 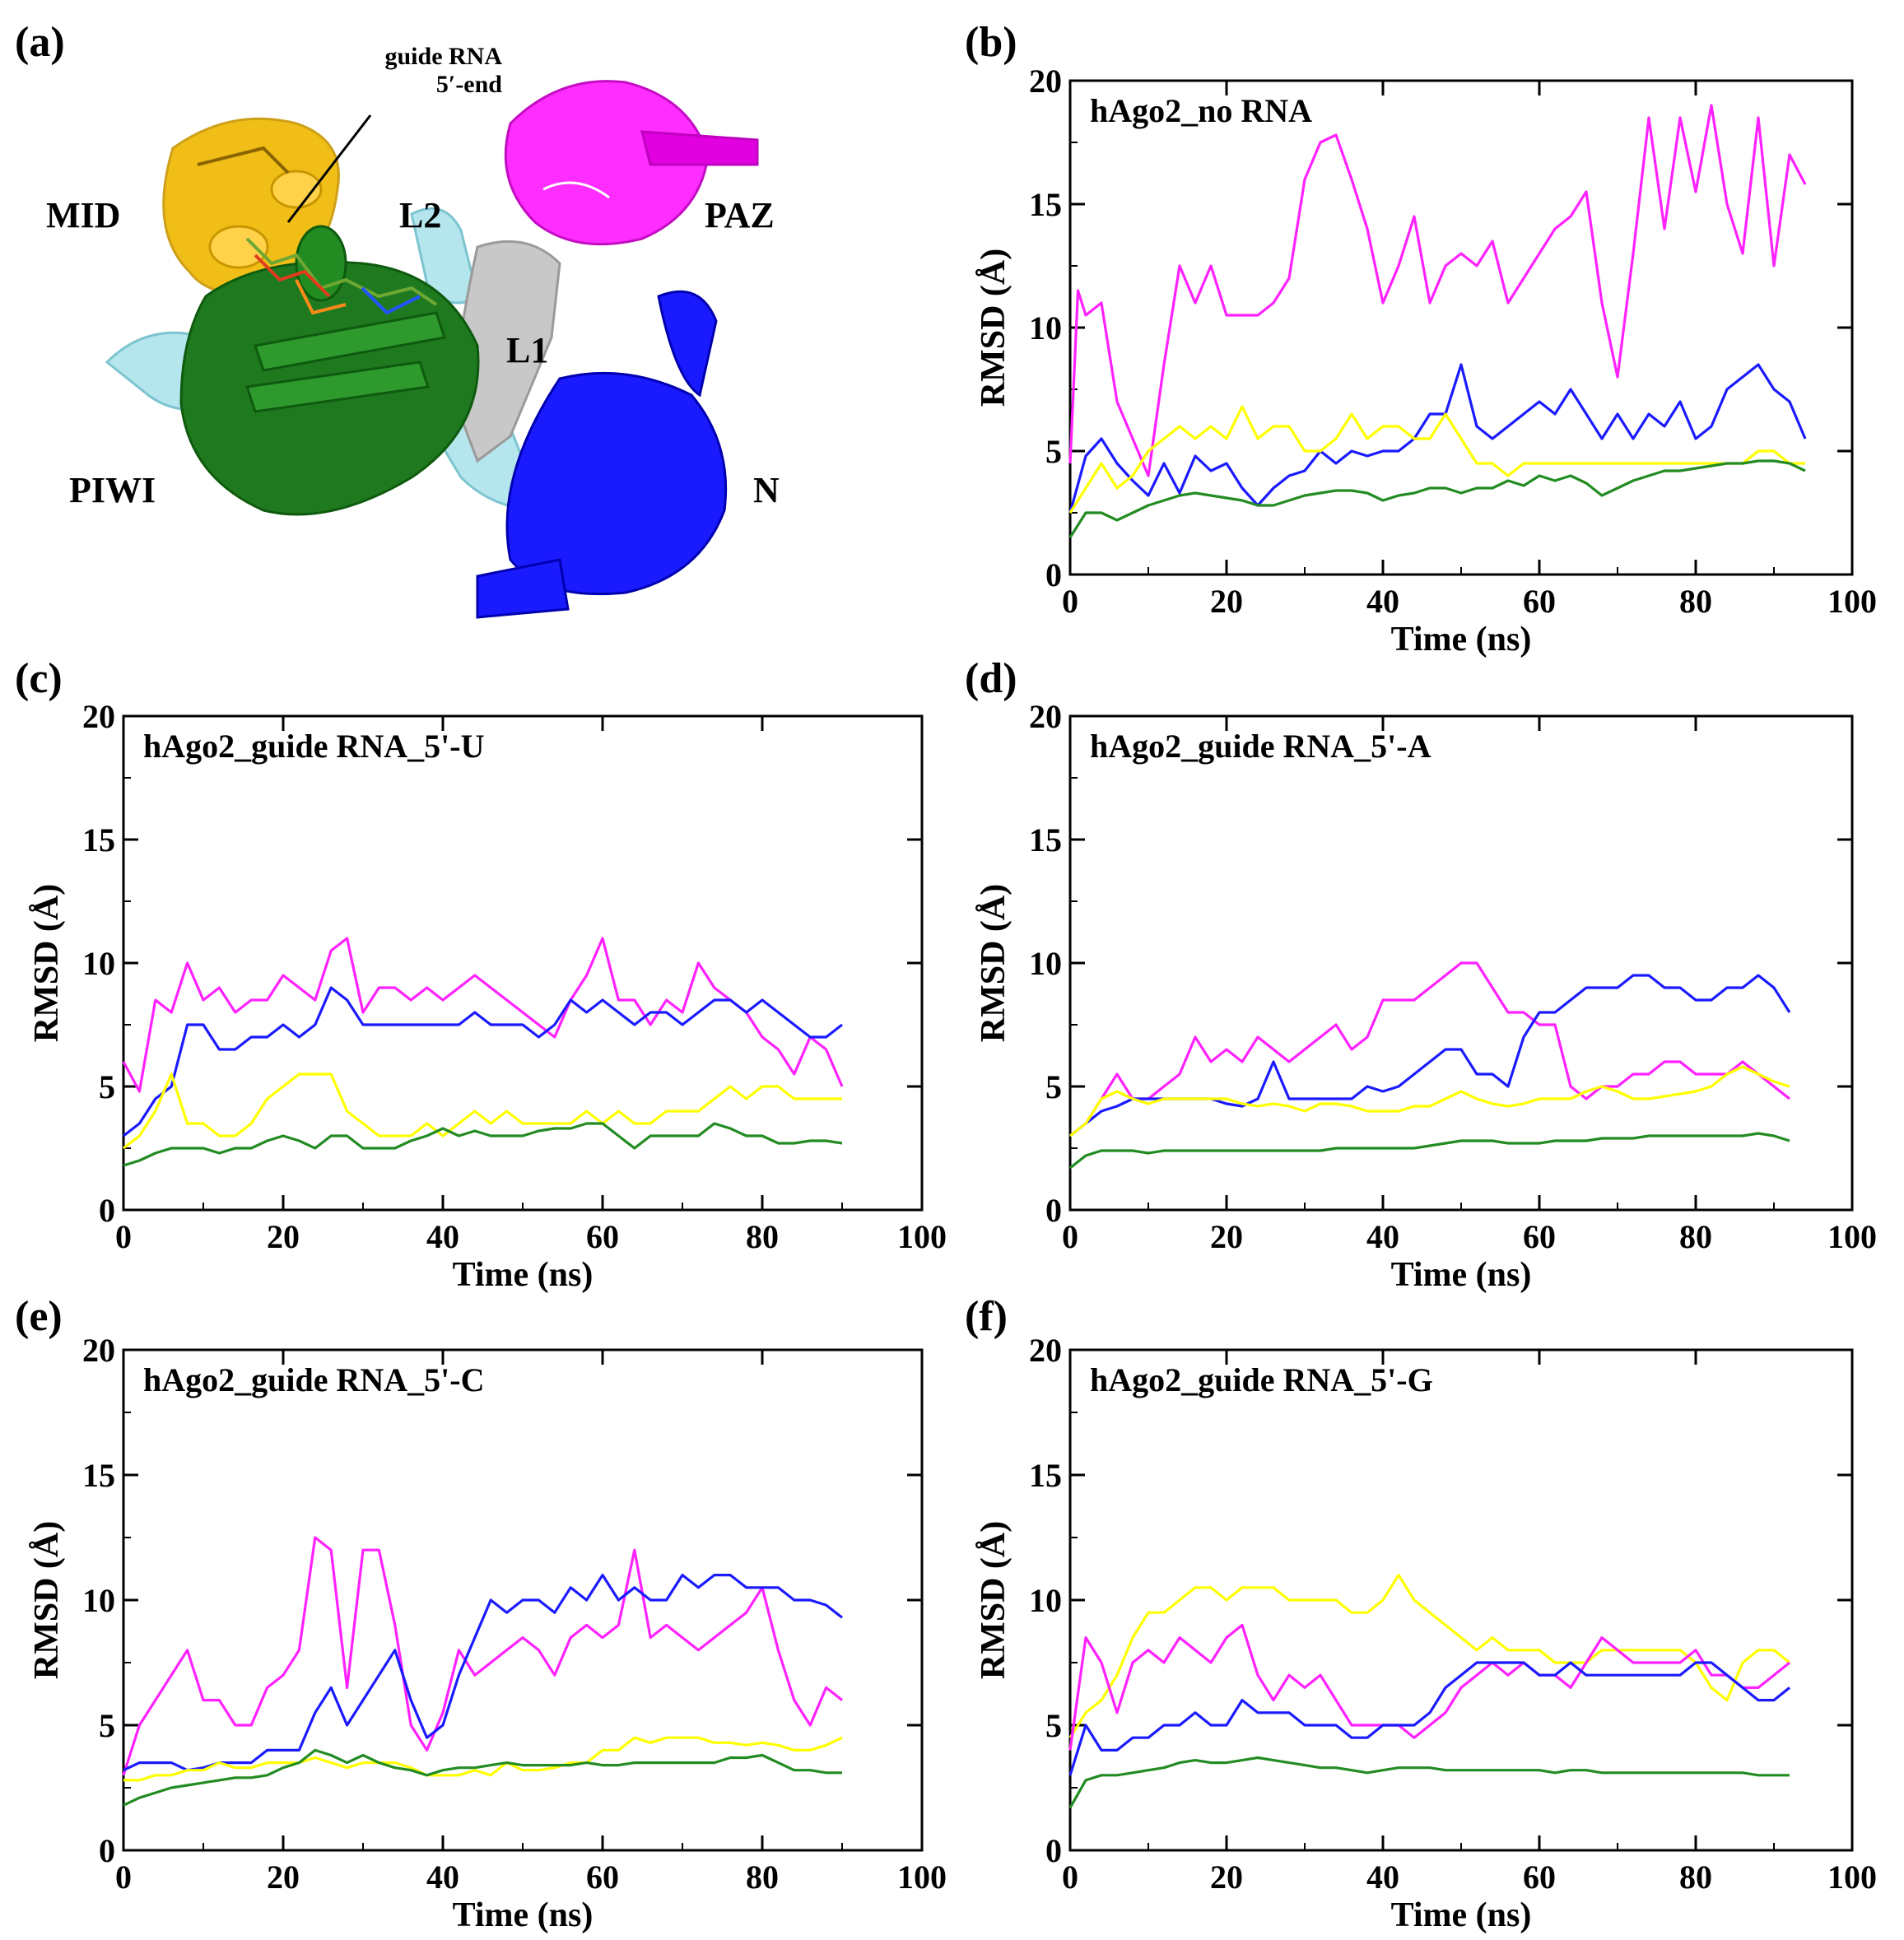 What do you see at coordinates (602, 454) in the screenshot?
I see `n-domain-shape` at bounding box center [602, 454].